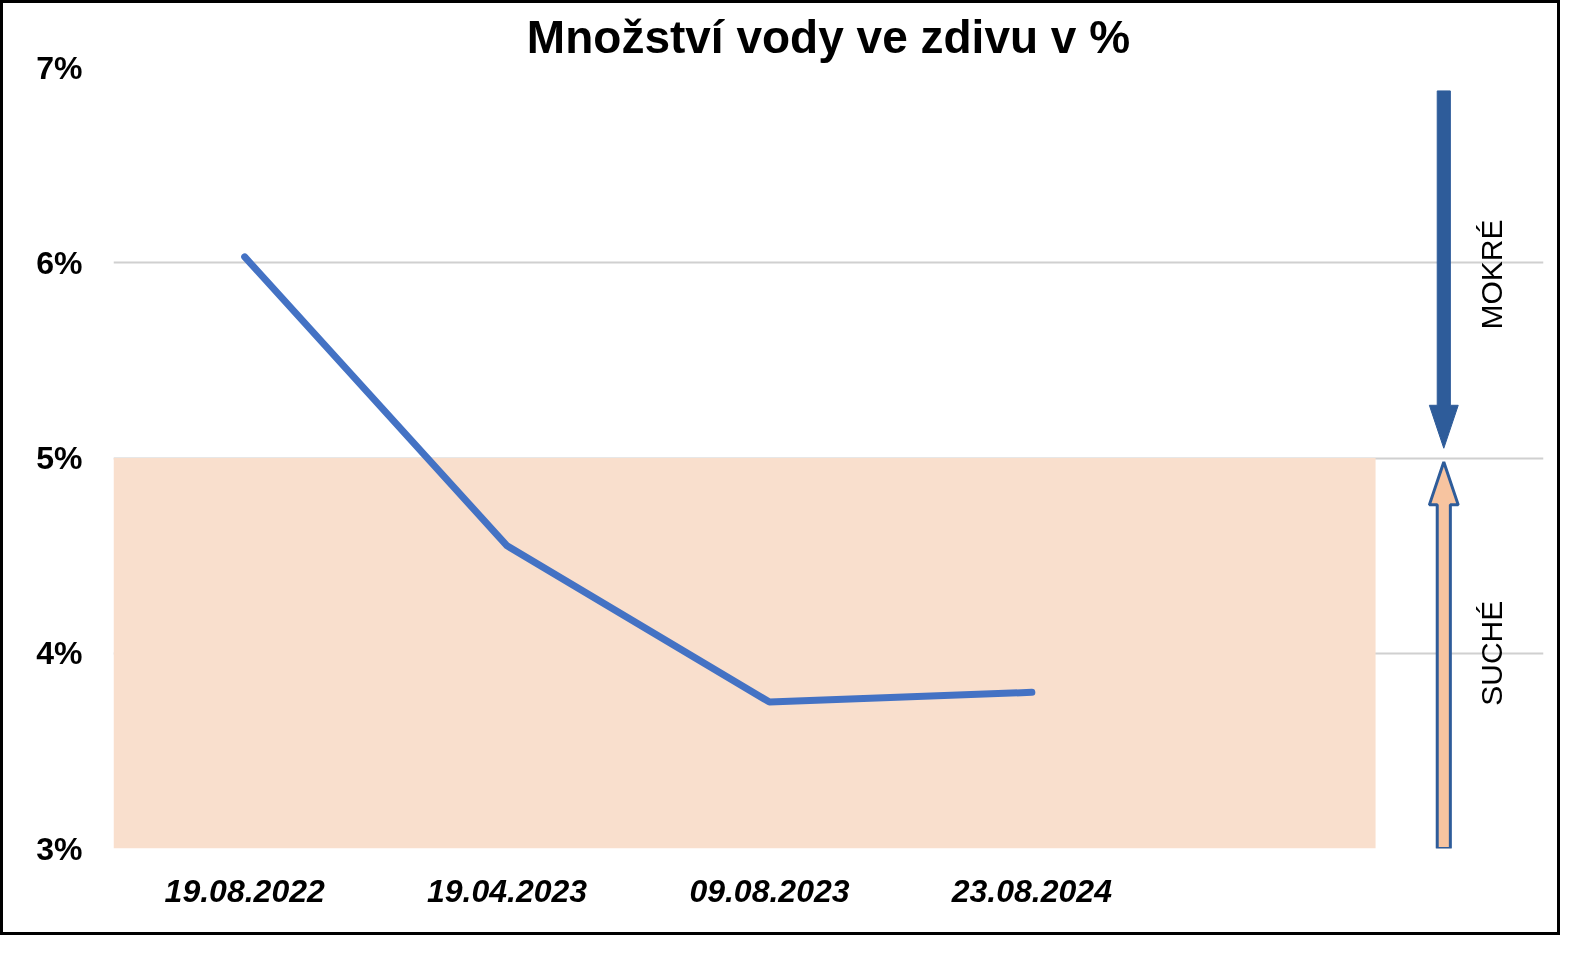 This screenshot has width=1573, height=963. Describe the element at coordinates (828, 36) in the screenshot. I see `chart-title: Množství vody ve zdivu v %` at that location.